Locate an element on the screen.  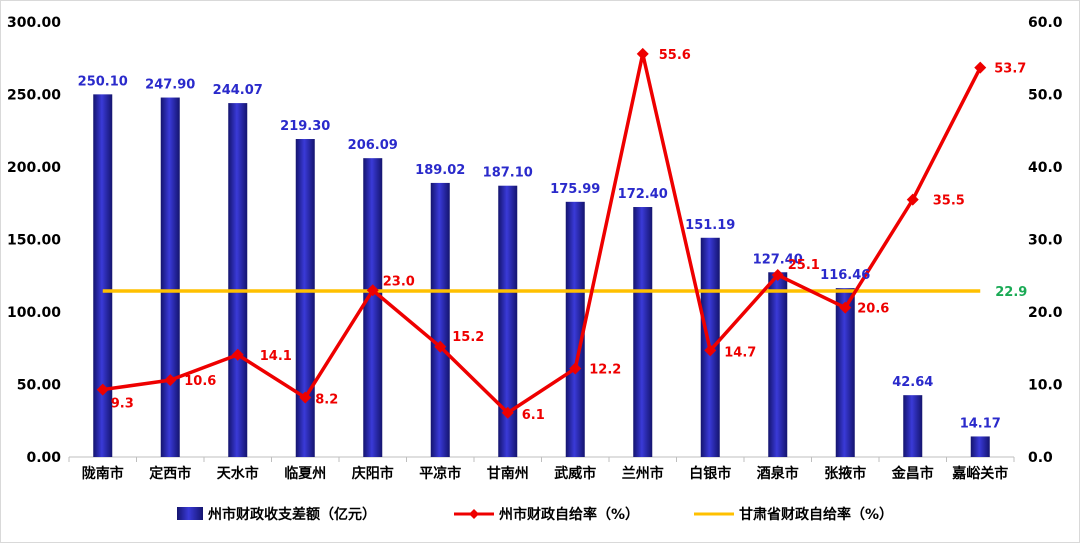
rate-value-label: 14.7 is located at coordinates (740, 352).